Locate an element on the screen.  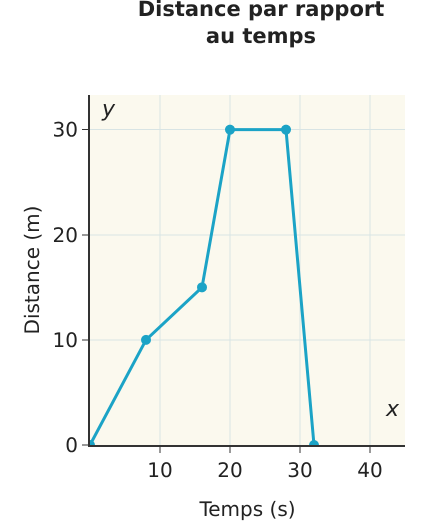
y-tick-label: 0 is located at coordinates (71, 445).